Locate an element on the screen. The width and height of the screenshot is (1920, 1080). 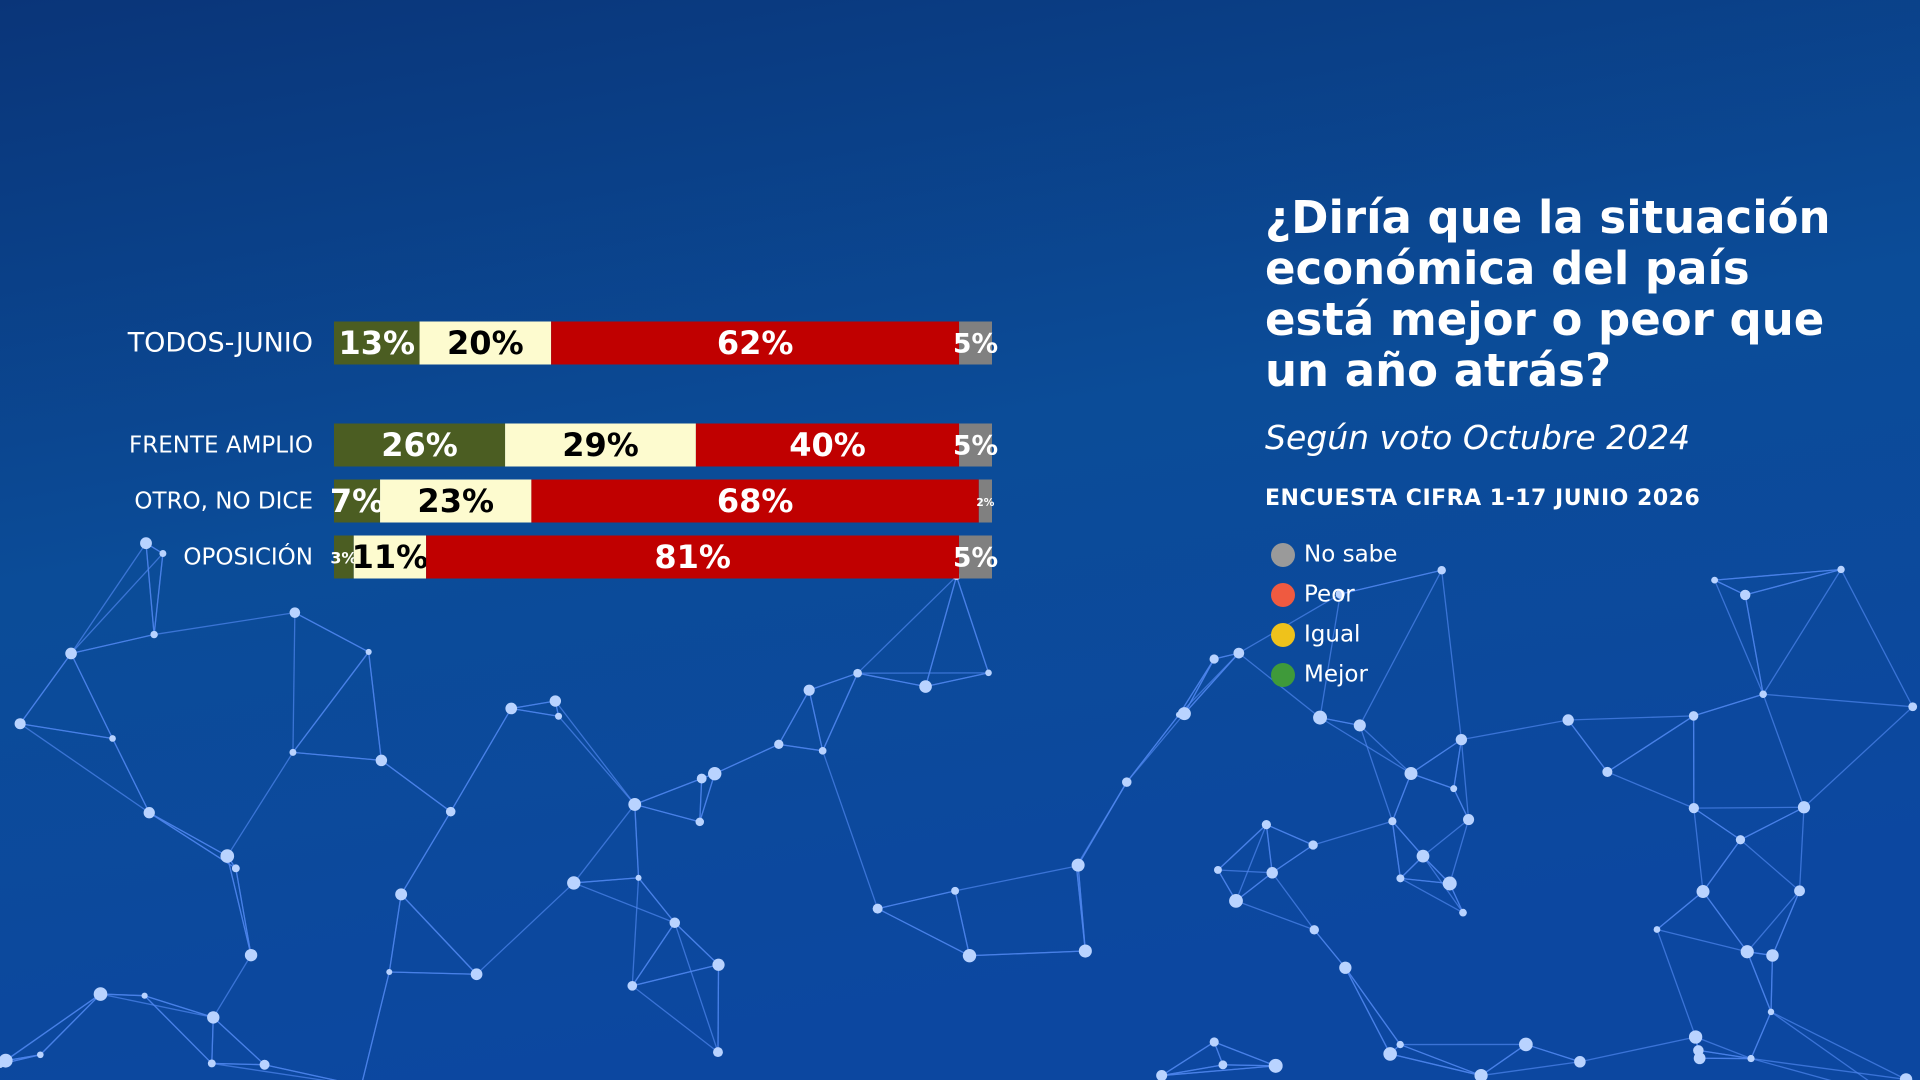
category-label: OPOSICIÓN is located at coordinates (248, 557).